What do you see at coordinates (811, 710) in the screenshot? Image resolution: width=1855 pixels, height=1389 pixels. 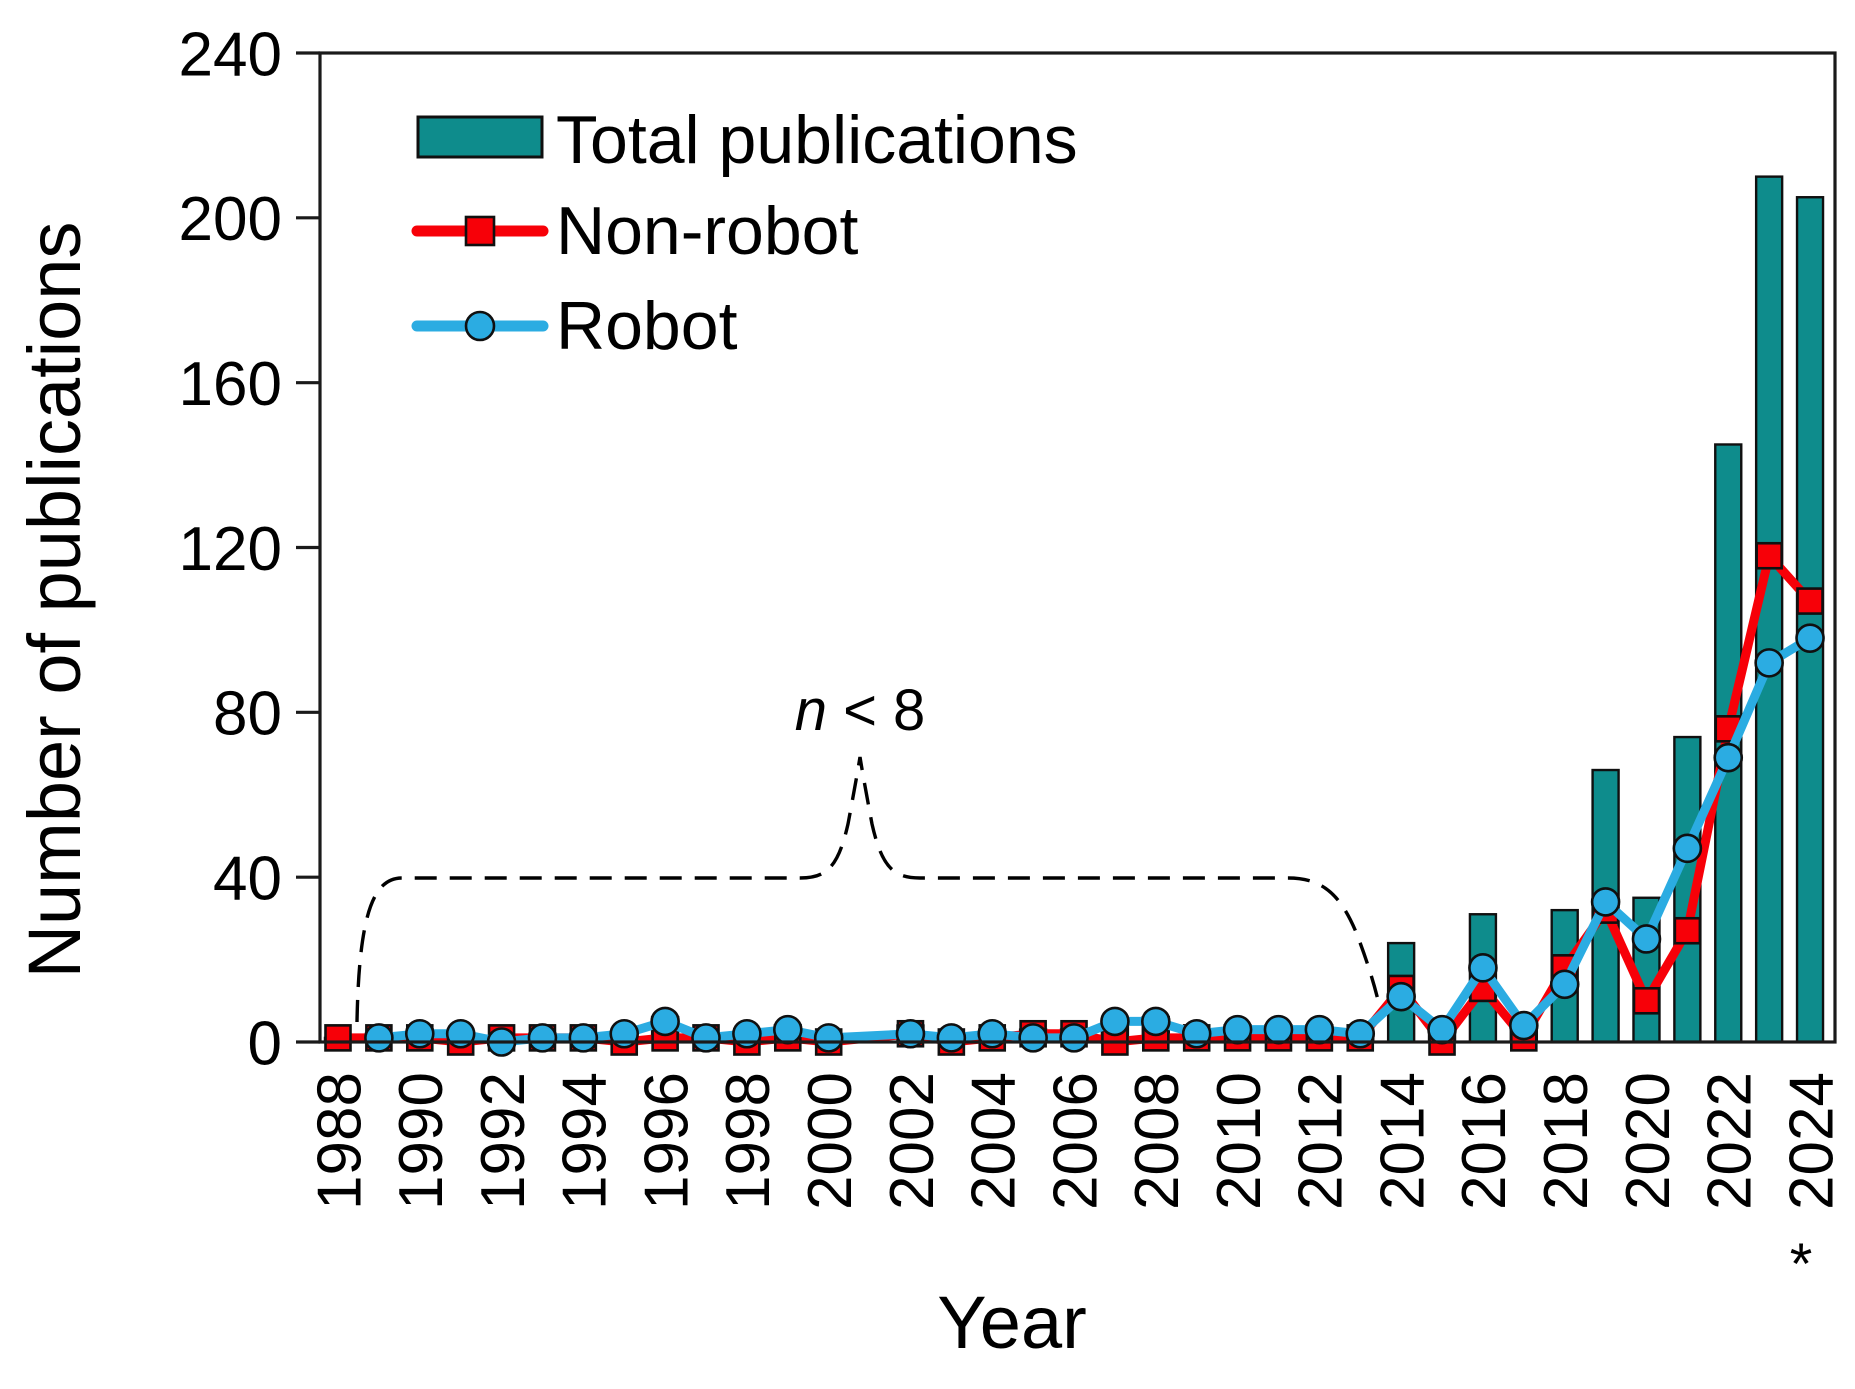 I see `annotation-variable: n` at bounding box center [811, 710].